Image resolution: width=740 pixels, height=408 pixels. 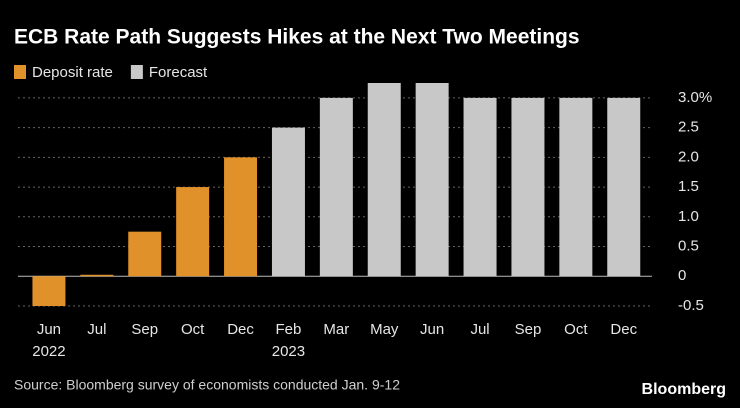 What do you see at coordinates (432, 329) in the screenshot?
I see `x-tick-label: Jun` at bounding box center [432, 329].